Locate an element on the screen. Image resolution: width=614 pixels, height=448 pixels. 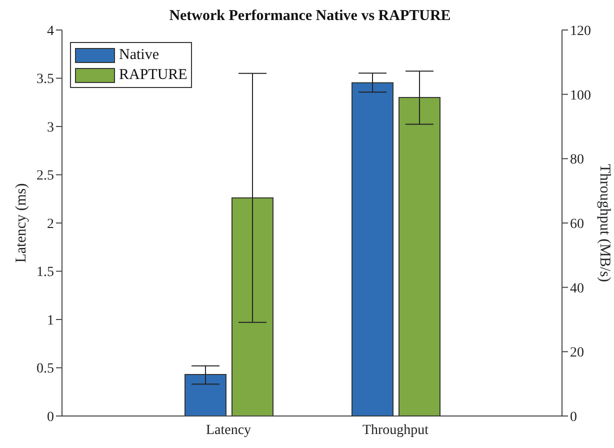
y2-axis-title: Throughput (MB/s) is located at coordinates (604, 223).